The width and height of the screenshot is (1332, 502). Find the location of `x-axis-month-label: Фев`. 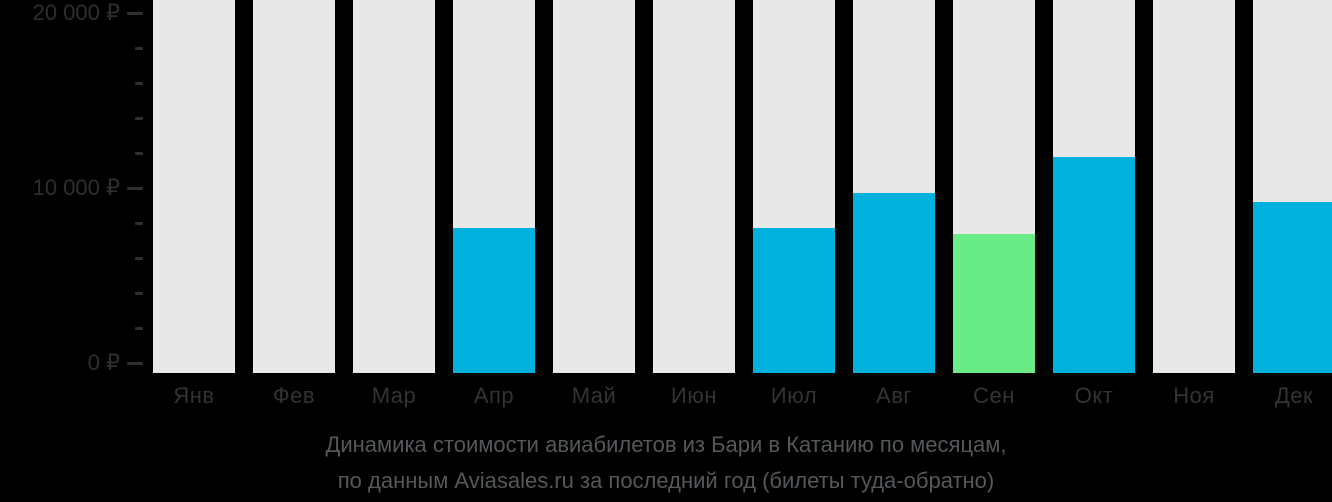

x-axis-month-label: Фев is located at coordinates (294, 395).